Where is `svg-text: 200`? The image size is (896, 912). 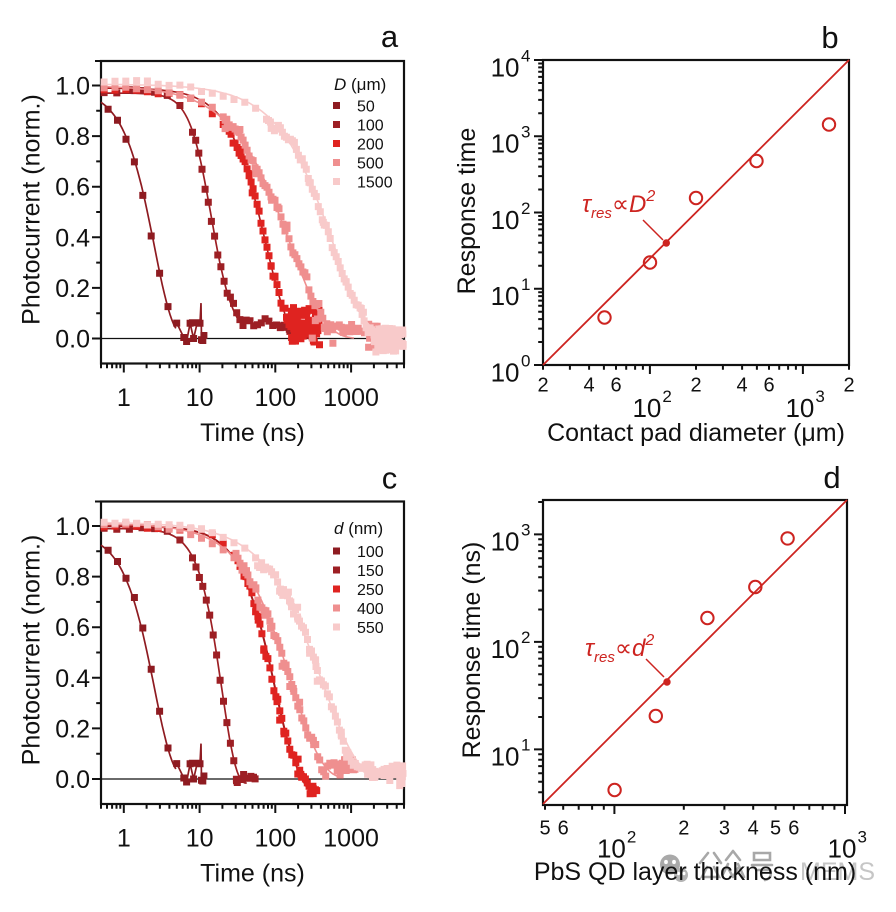 svg-text: 200 is located at coordinates (370, 144).